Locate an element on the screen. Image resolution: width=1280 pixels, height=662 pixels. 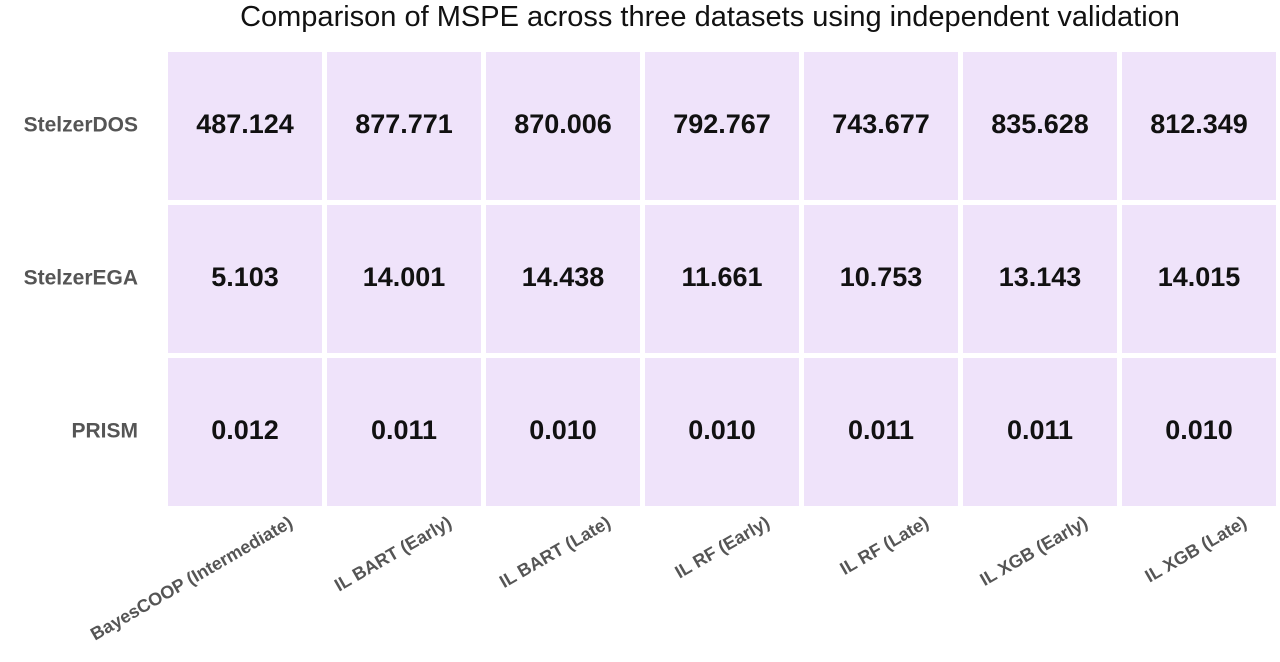
cell-value: 11.661 is located at coordinates (721, 277).